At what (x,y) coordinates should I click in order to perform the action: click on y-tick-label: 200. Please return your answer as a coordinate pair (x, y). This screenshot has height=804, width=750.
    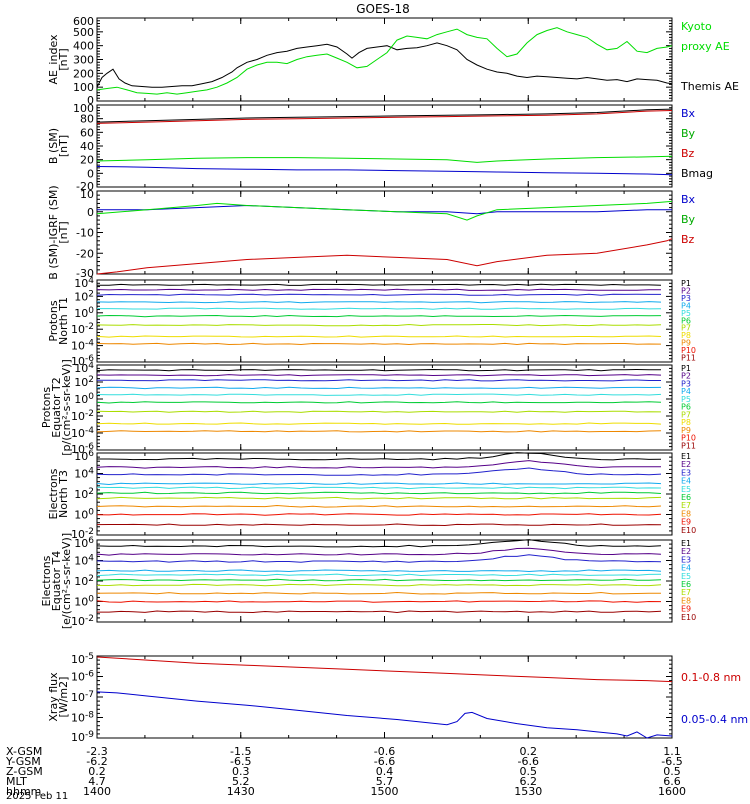
    Looking at the image, I should click on (83, 73).